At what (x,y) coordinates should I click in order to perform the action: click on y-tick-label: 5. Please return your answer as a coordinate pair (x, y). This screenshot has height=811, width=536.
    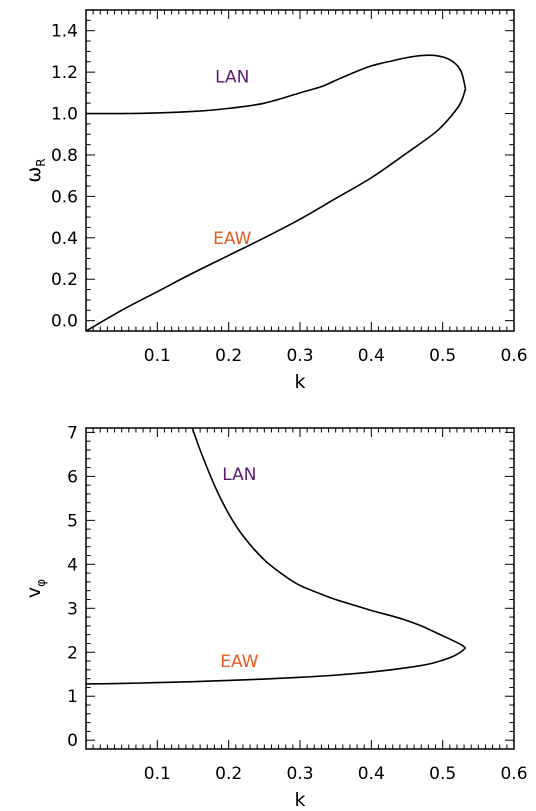
    Looking at the image, I should click on (72, 521).